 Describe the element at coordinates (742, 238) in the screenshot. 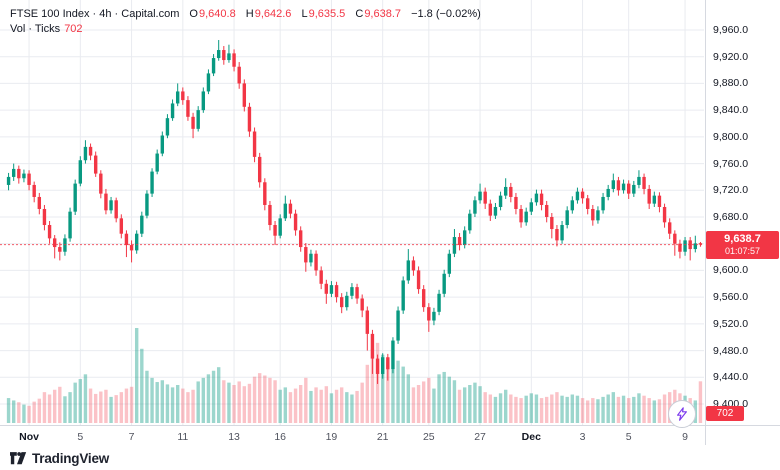

I see `last-price-value: 9,638.7` at that location.